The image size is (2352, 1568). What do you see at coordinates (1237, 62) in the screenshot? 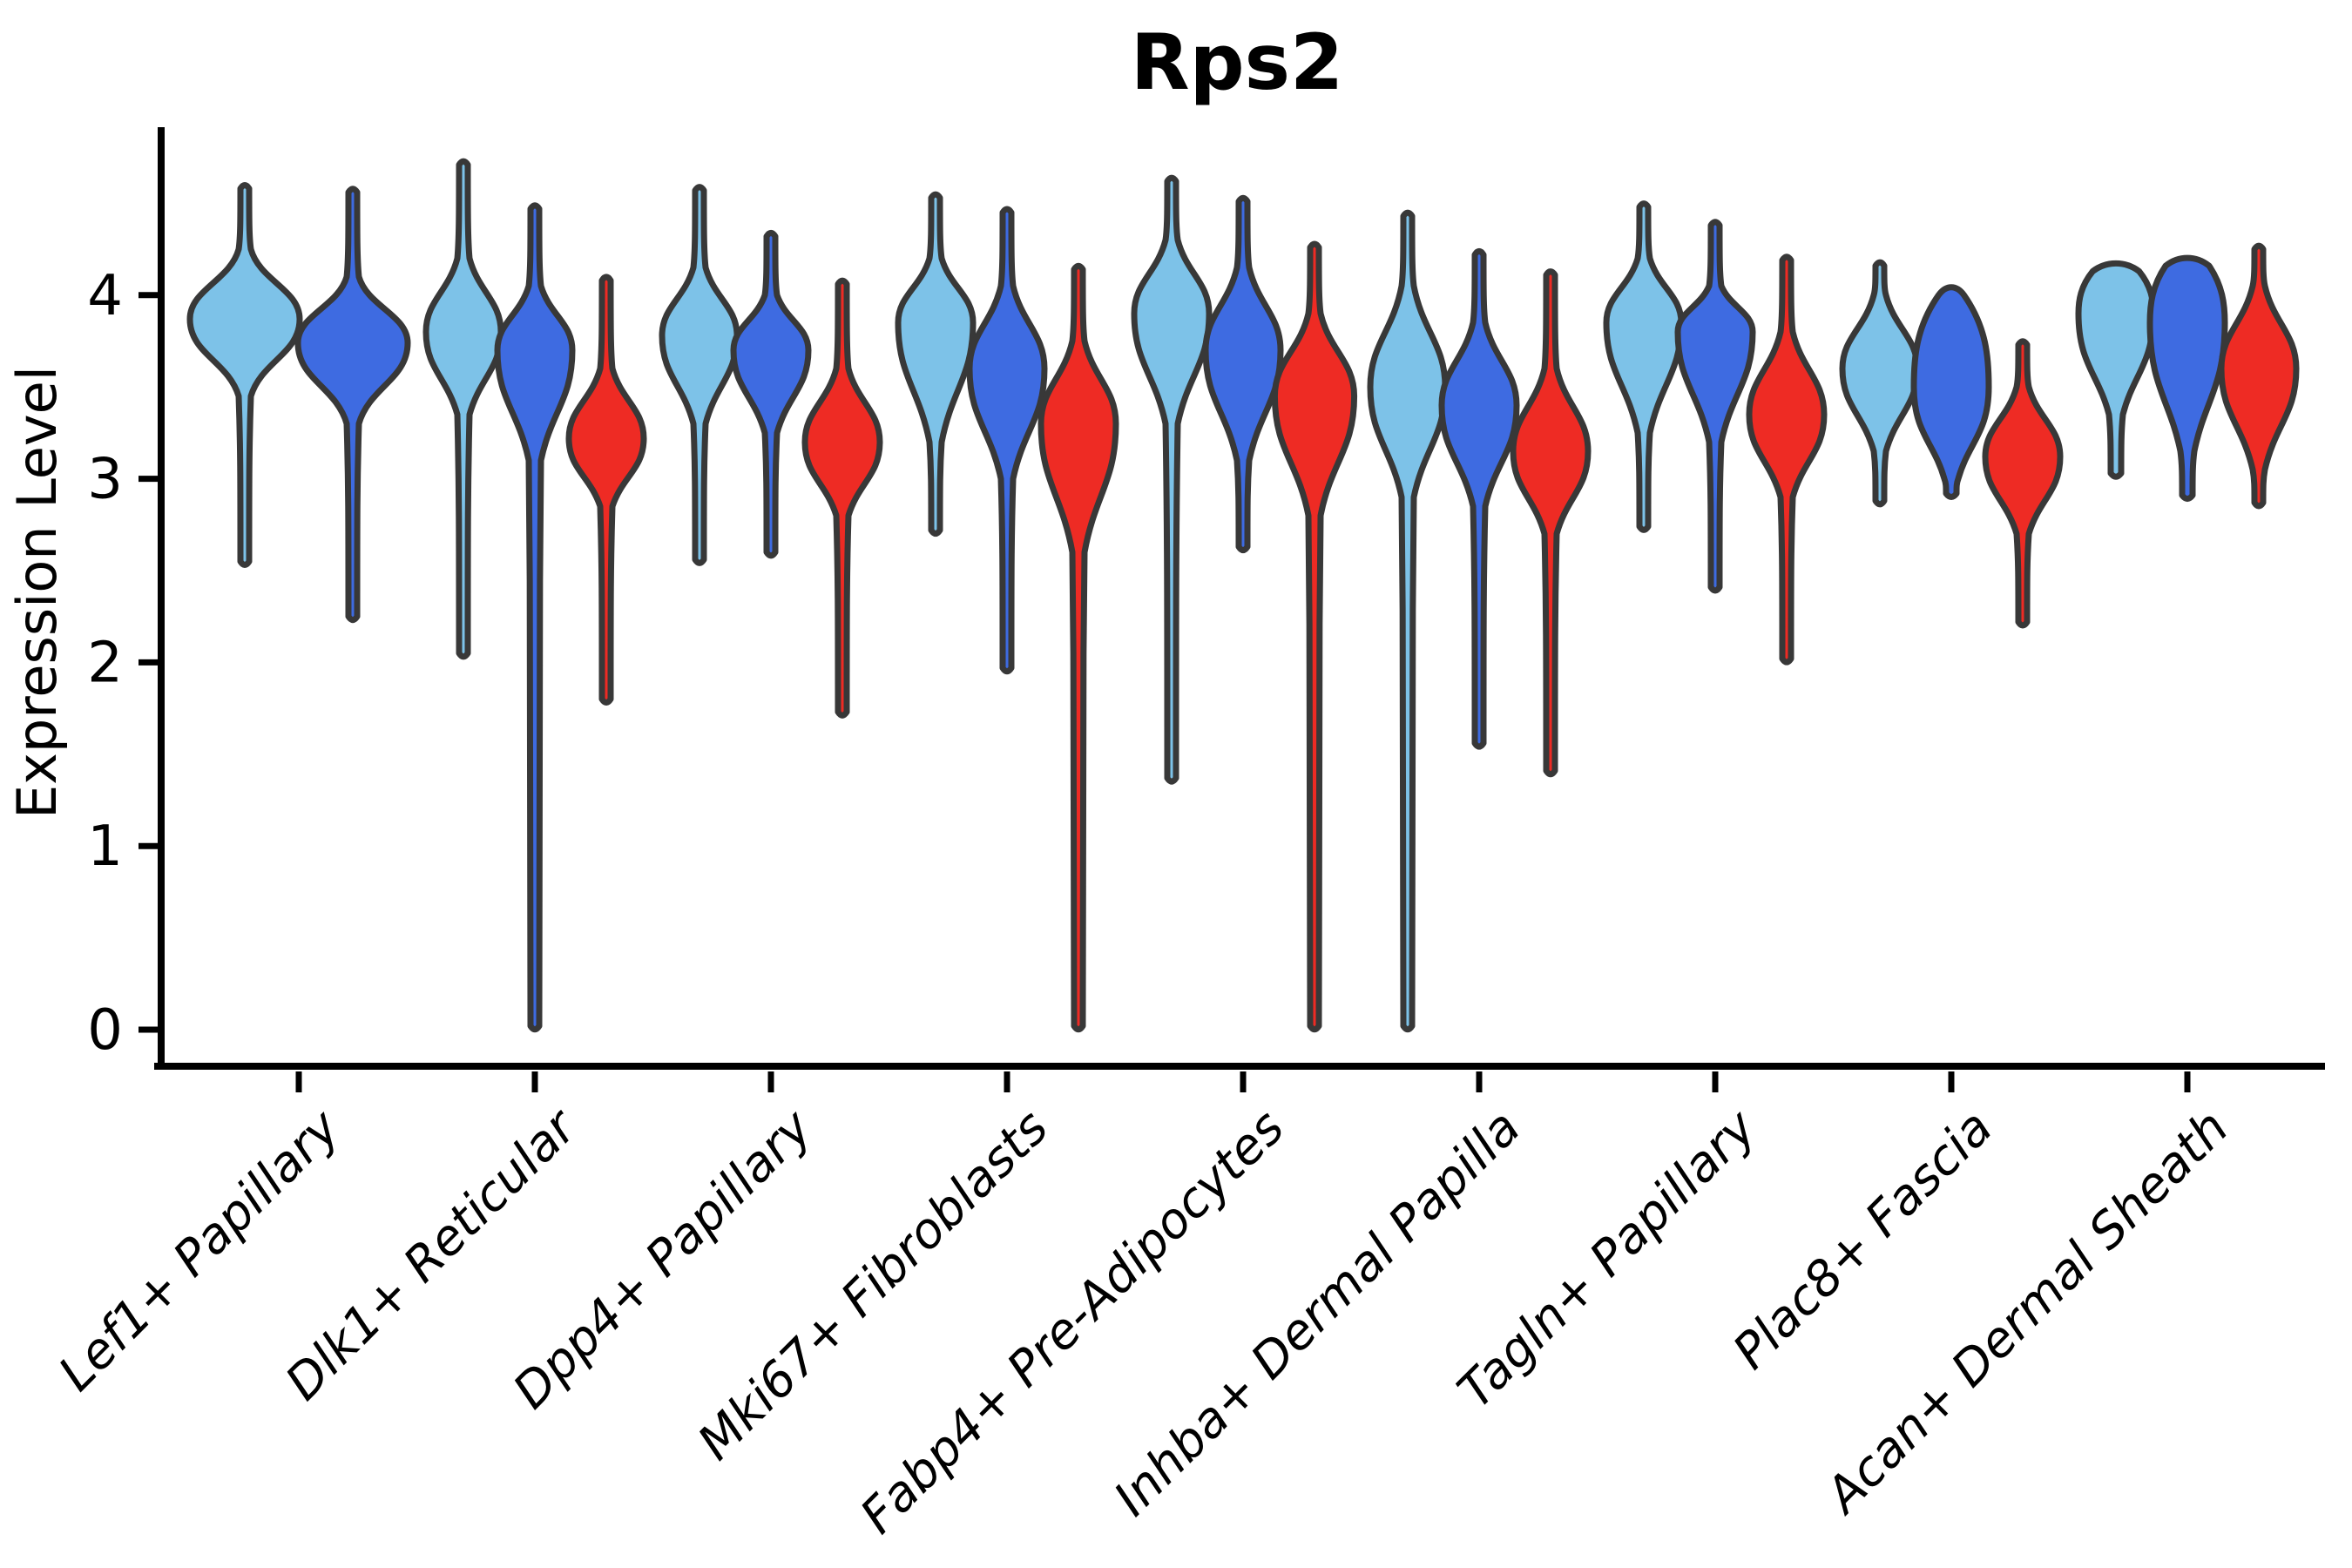
I see `chart-title: Rps2` at bounding box center [1237, 62].